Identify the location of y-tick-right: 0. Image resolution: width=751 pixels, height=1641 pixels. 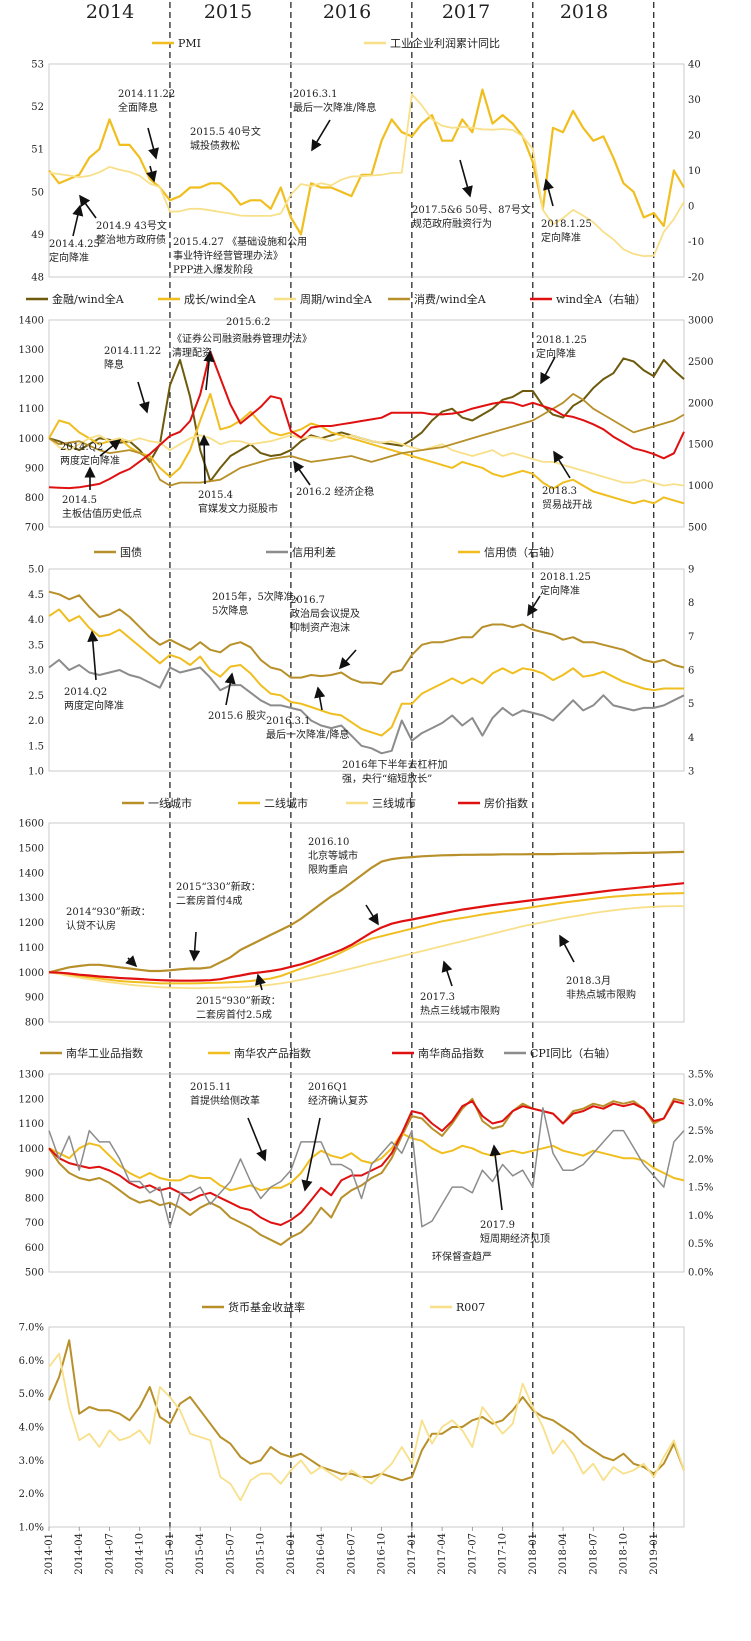
(691, 207).